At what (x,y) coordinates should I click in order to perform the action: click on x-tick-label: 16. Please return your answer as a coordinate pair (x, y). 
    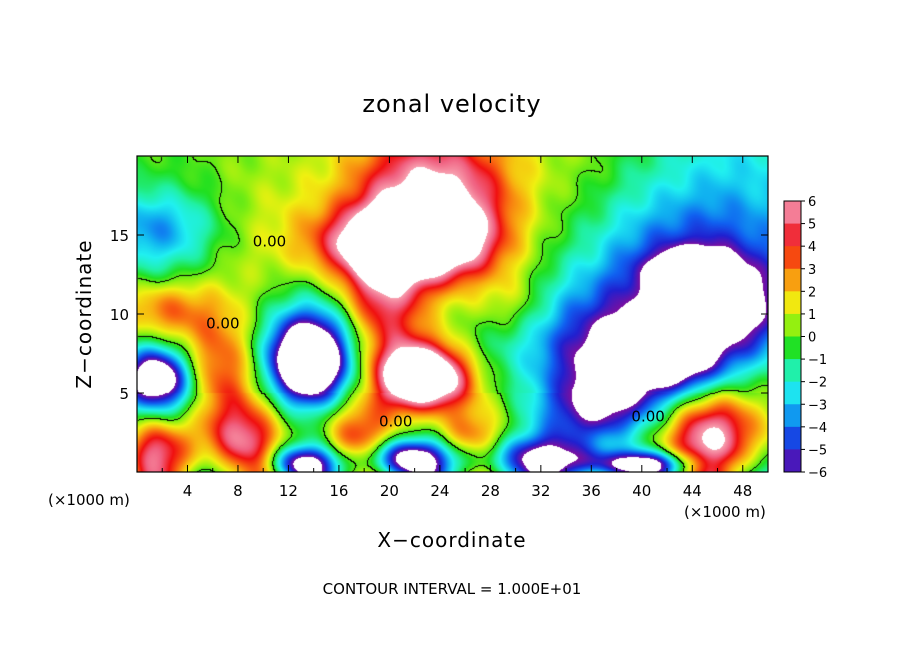
    Looking at the image, I should click on (338, 491).